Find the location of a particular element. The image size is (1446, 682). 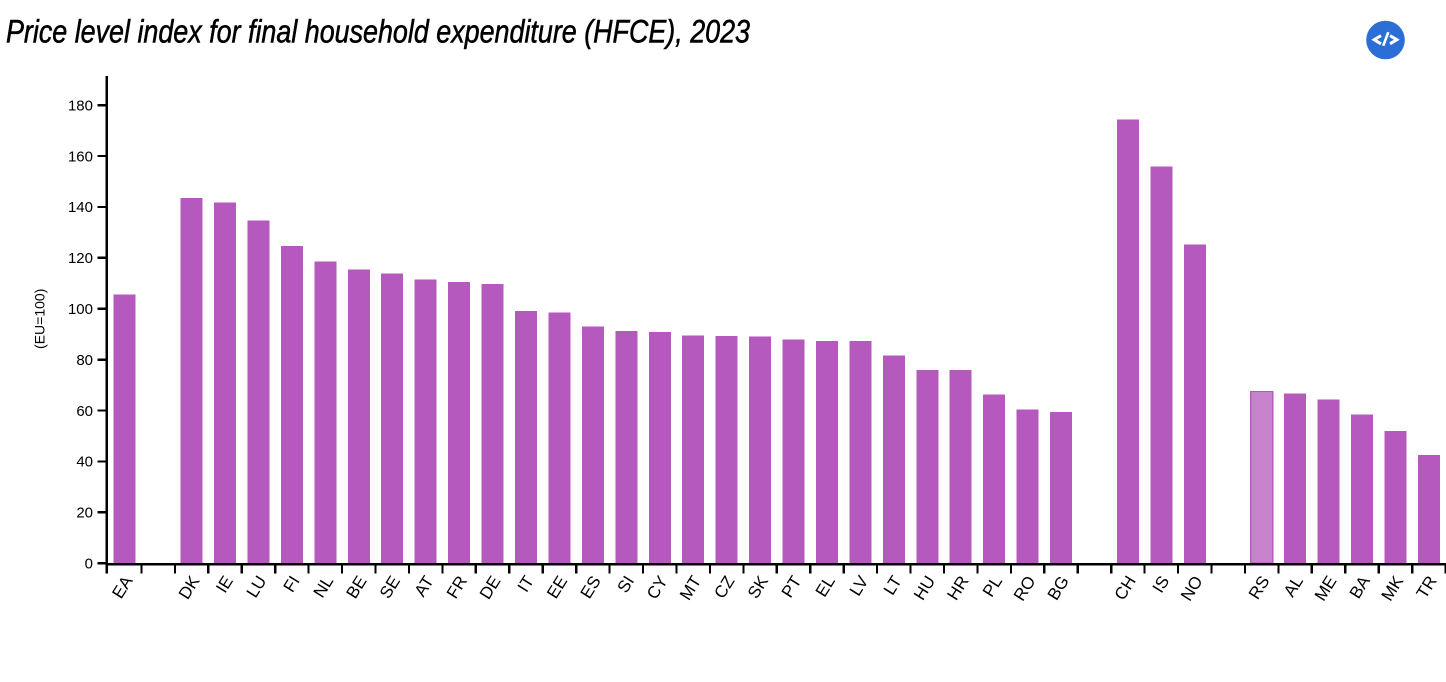

svg-text: 140 is located at coordinates (80, 207).